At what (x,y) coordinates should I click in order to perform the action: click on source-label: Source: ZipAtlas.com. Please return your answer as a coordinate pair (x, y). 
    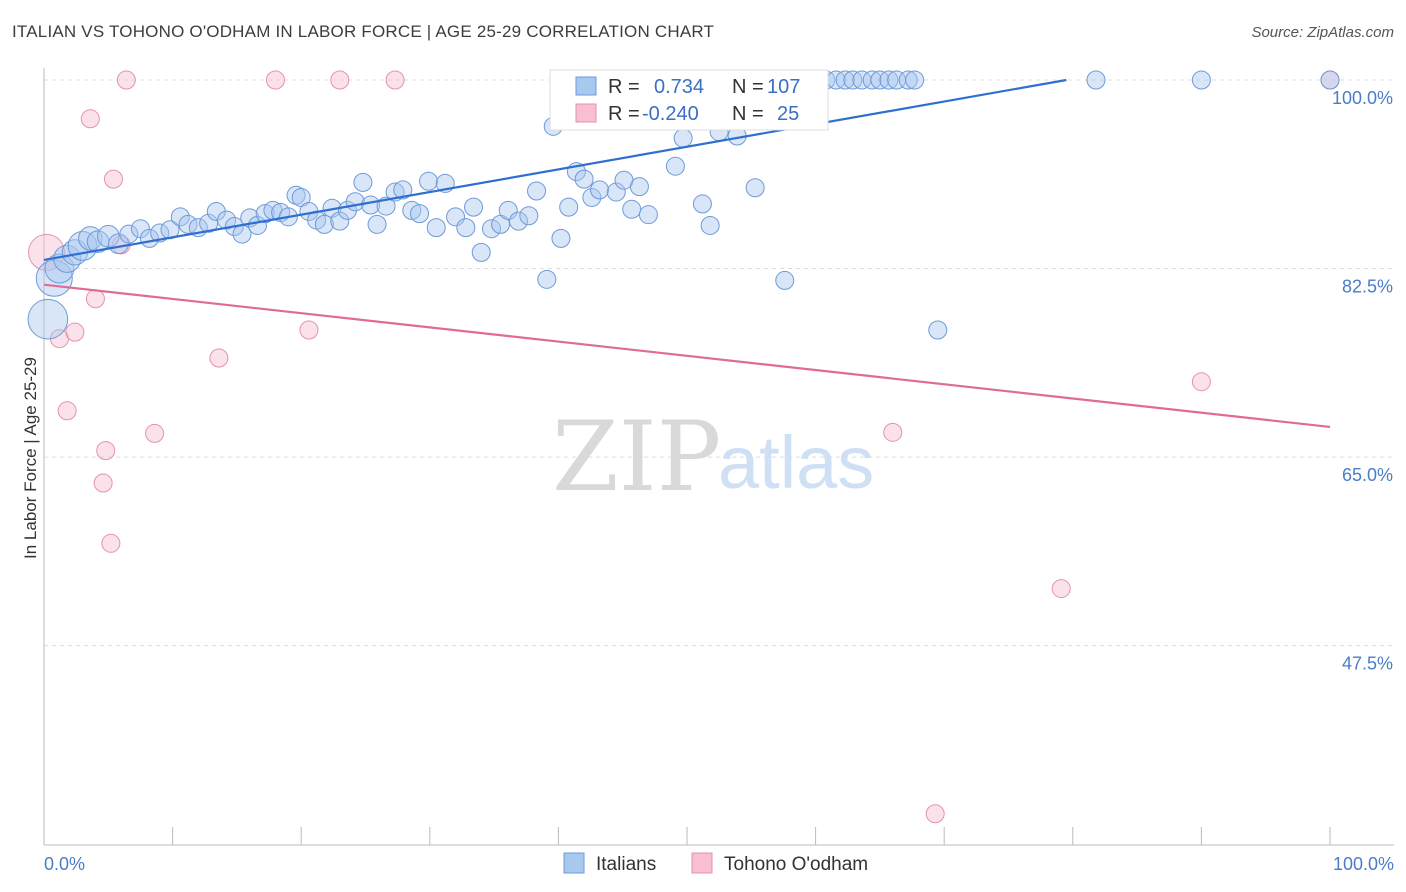
    Looking at the image, I should click on (1322, 32).